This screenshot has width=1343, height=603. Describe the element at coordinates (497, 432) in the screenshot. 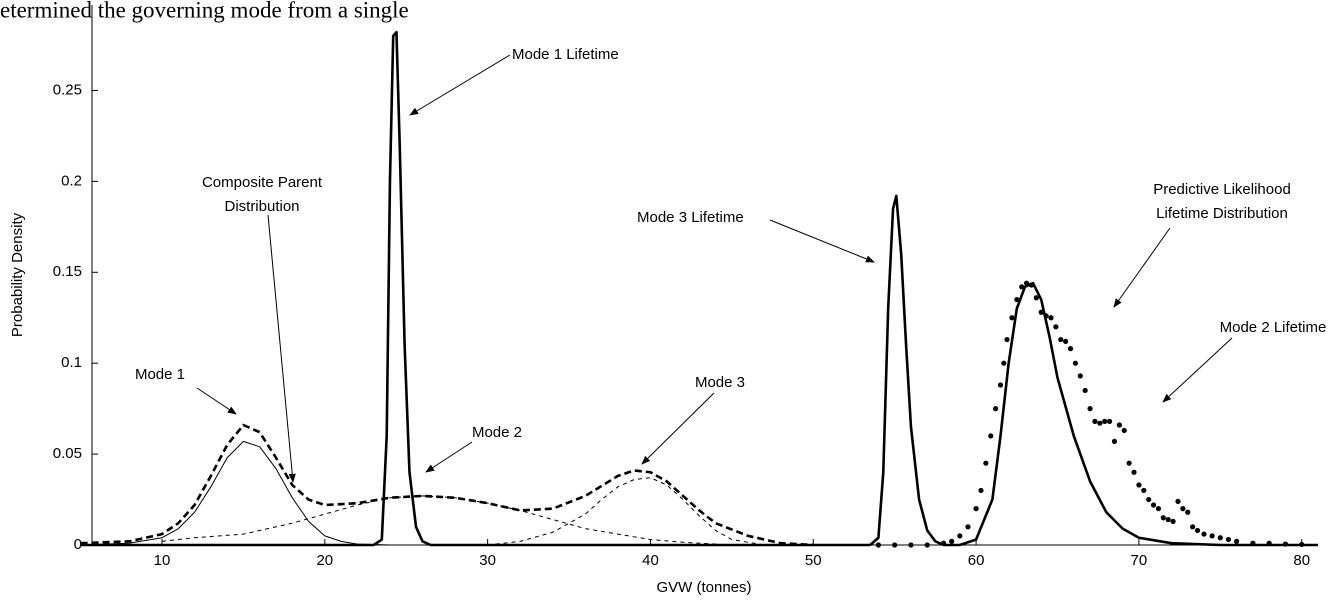

I see `annotation: Mode 2` at that location.